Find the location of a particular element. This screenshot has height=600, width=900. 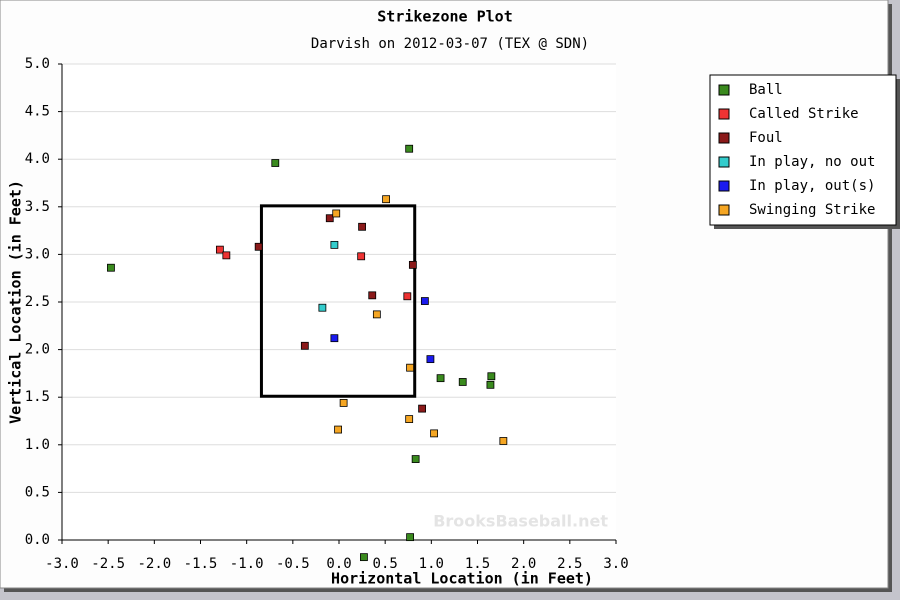

x-tick-label: 1.5 is located at coordinates (477, 564).